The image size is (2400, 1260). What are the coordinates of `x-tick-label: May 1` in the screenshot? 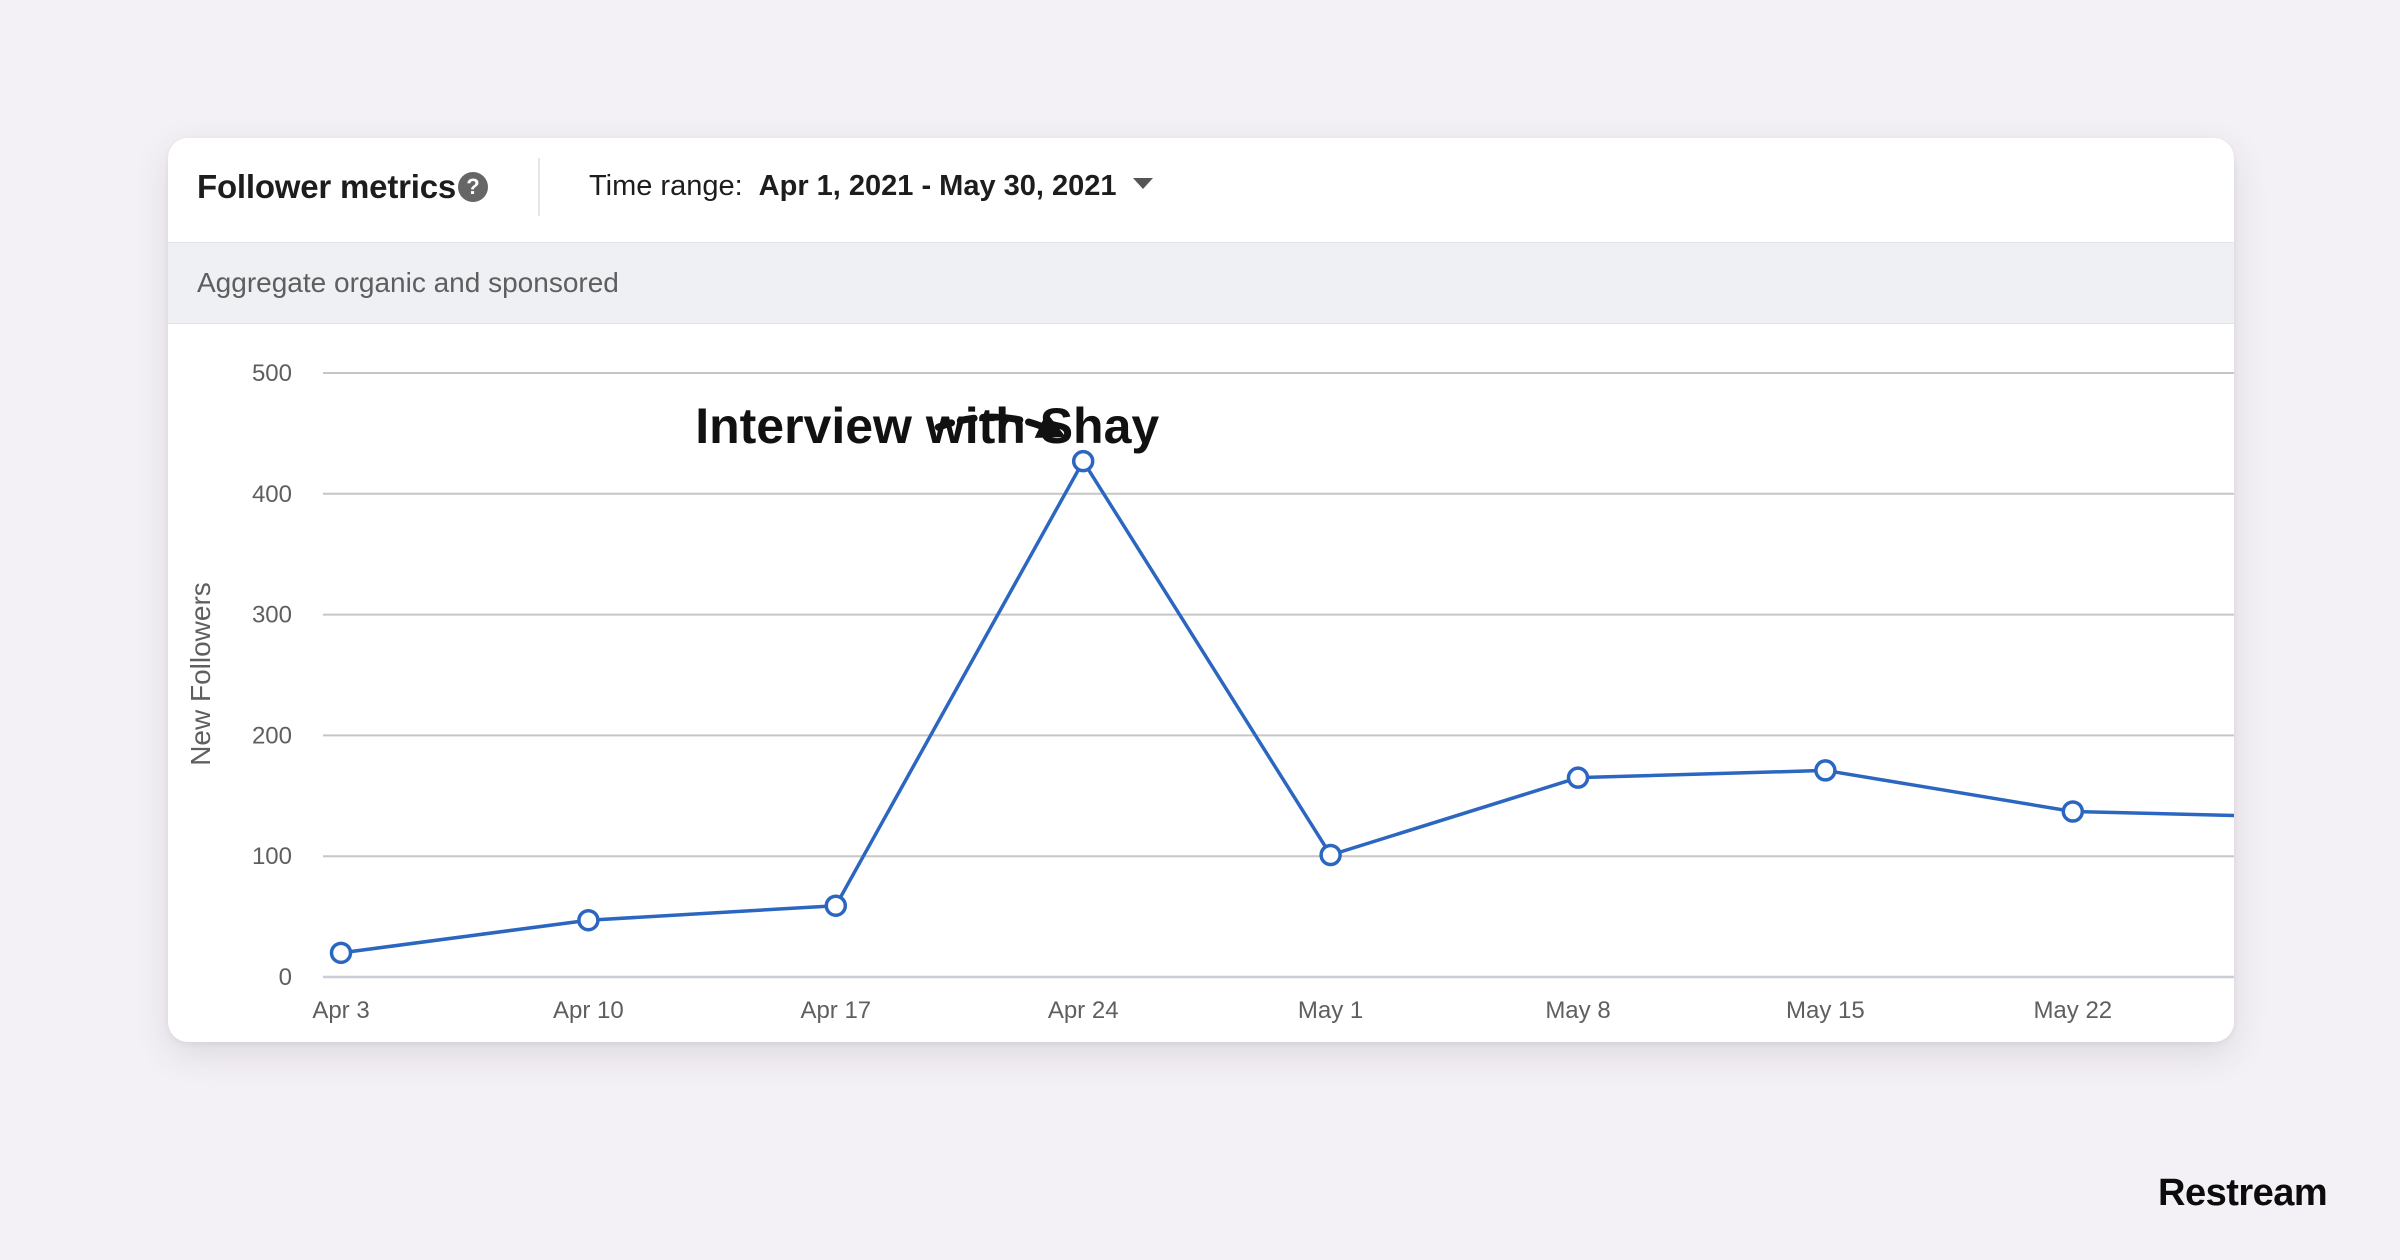 It's located at (1330, 1010).